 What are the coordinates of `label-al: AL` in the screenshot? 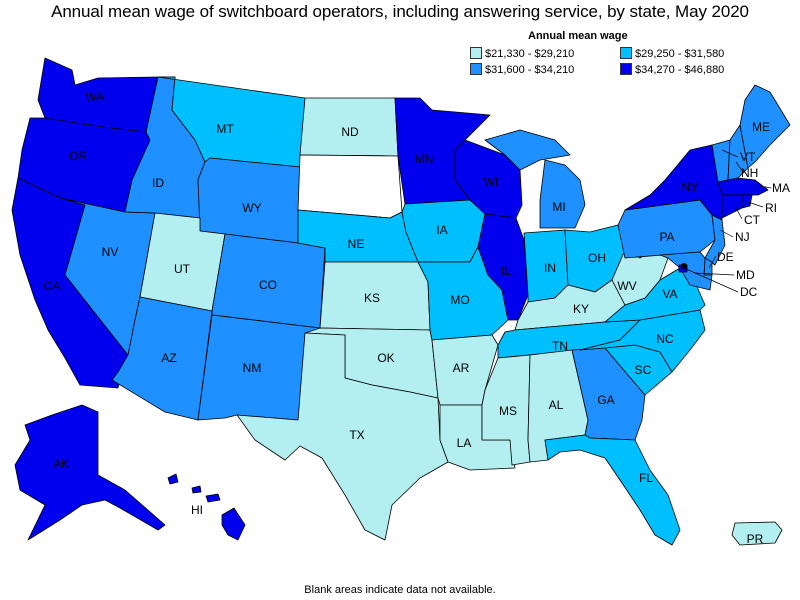 It's located at (556, 405).